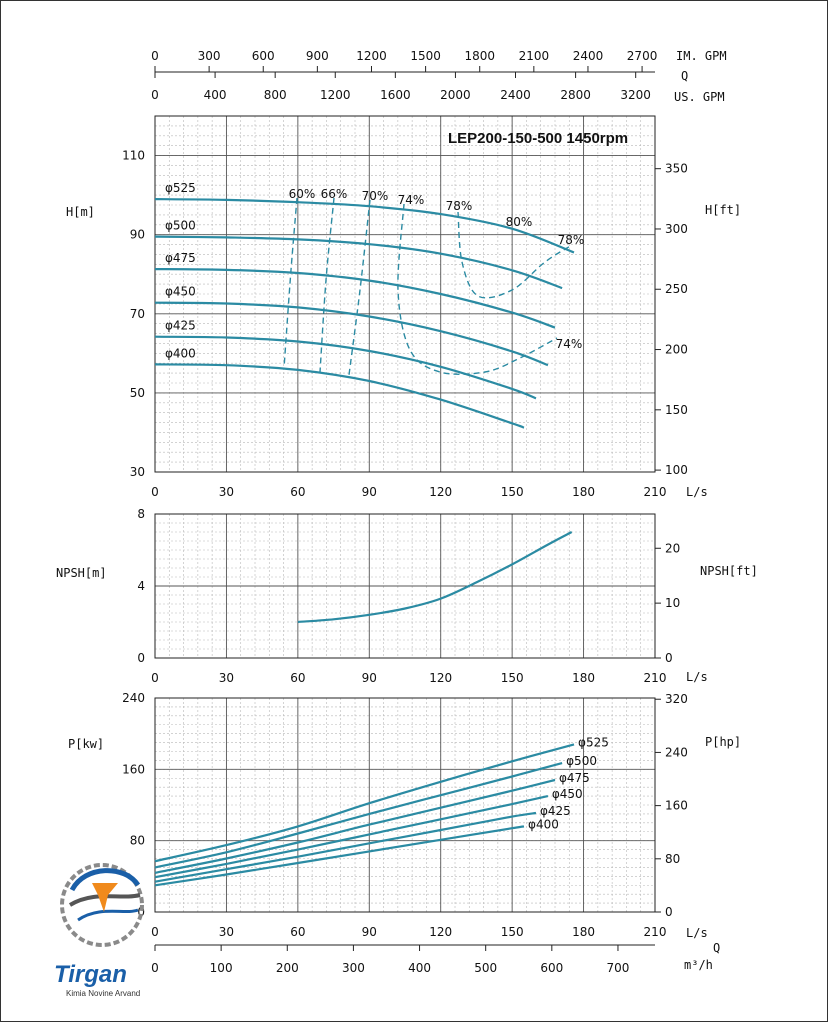 This screenshot has height=1022, width=828. What do you see at coordinates (133, 698) in the screenshot?
I see `y-tick-label: 240` at bounding box center [133, 698].